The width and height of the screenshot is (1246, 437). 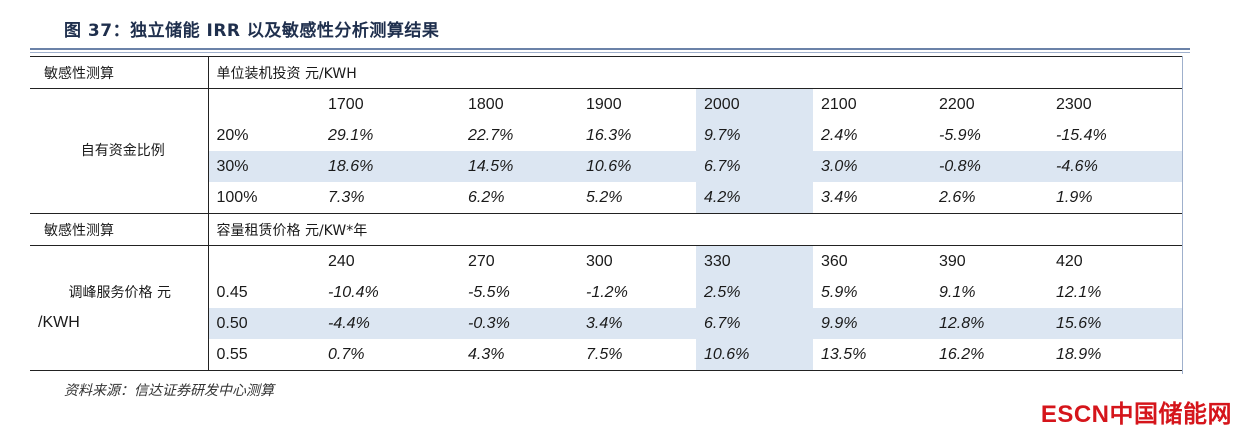 I want to click on table-cell: 9.7%, so click(x=754, y=135).